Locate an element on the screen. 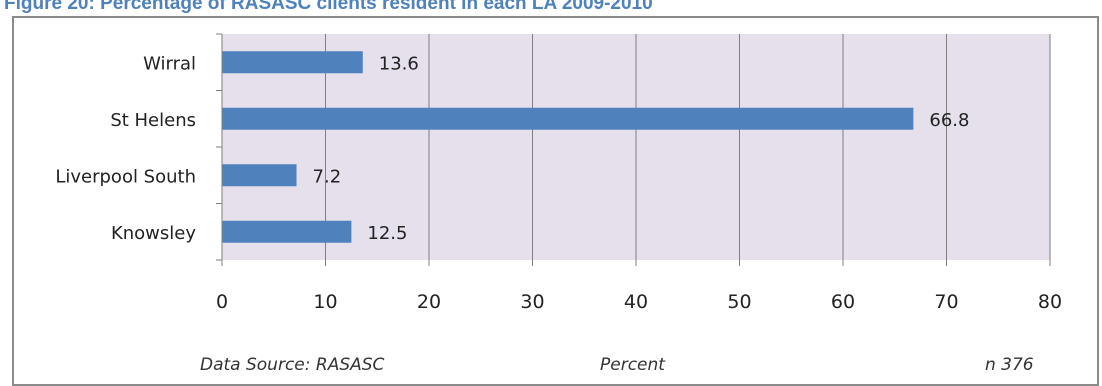  value-label-knowsley: 12.5 is located at coordinates (387, 233).